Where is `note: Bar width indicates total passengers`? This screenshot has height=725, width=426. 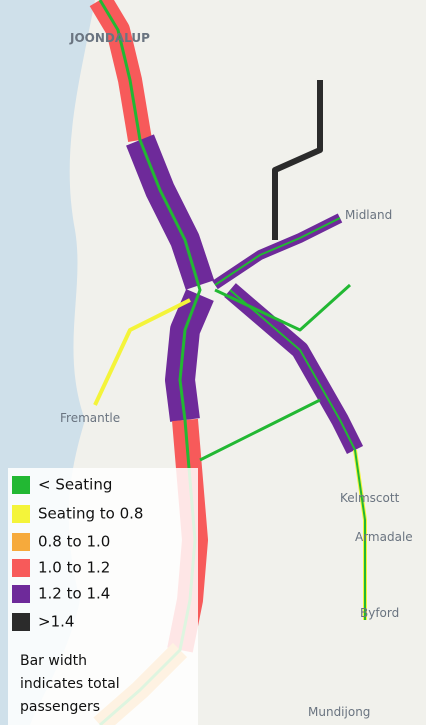
note: Bar width indicates total passengers is located at coordinates (70, 684).